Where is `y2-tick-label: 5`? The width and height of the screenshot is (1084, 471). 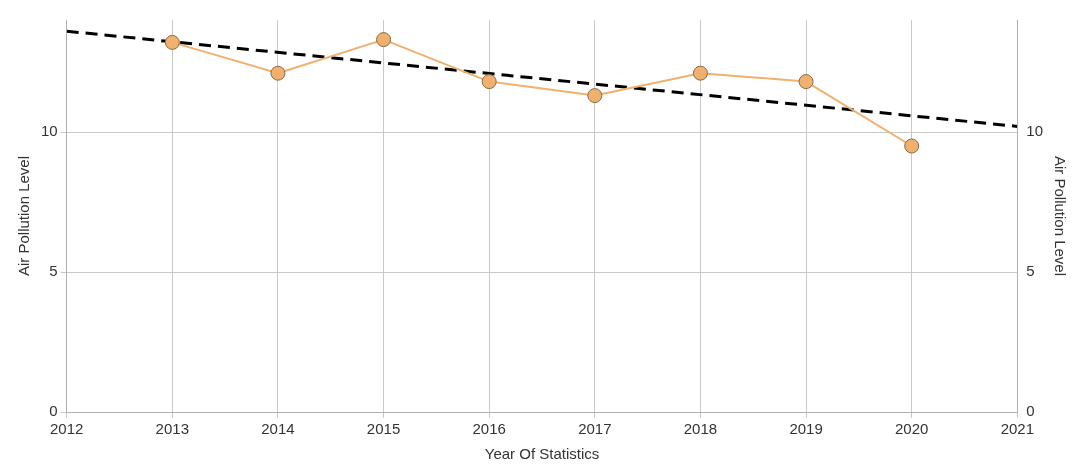
y2-tick-label: 5 is located at coordinates (1030, 271).